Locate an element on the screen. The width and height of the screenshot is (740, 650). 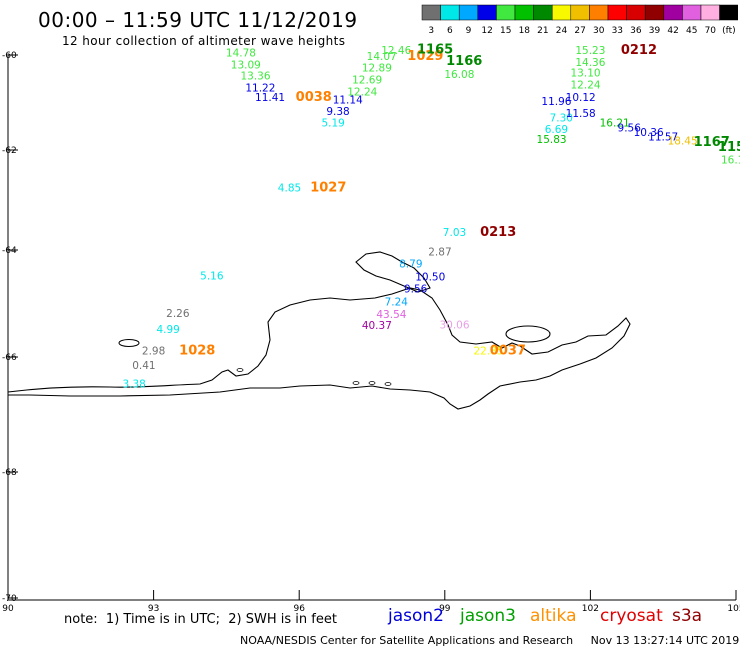
pass-time-label: 1157 is located at coordinates (729, 147).